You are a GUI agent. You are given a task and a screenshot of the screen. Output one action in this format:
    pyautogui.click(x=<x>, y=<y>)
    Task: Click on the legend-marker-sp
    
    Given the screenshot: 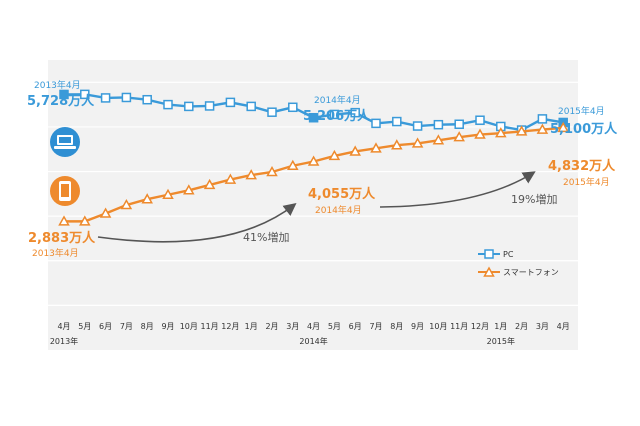 What is the action you would take?
    pyautogui.click(x=489, y=271)
    